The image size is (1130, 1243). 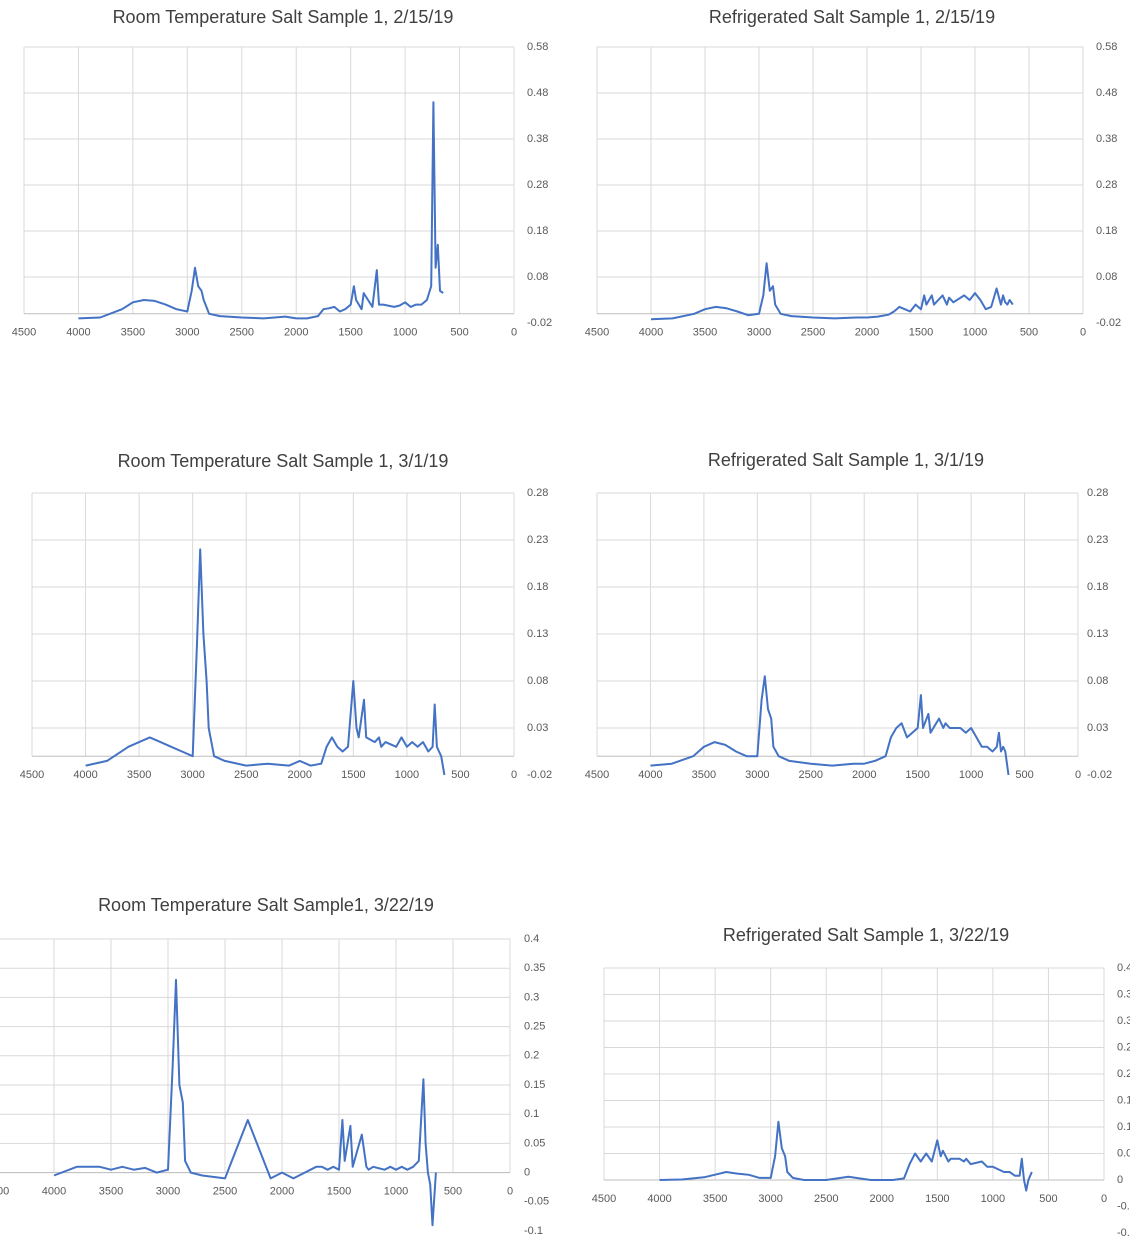 What do you see at coordinates (537, 93) in the screenshot?
I see `y-tick-label: 0.48` at bounding box center [537, 93].